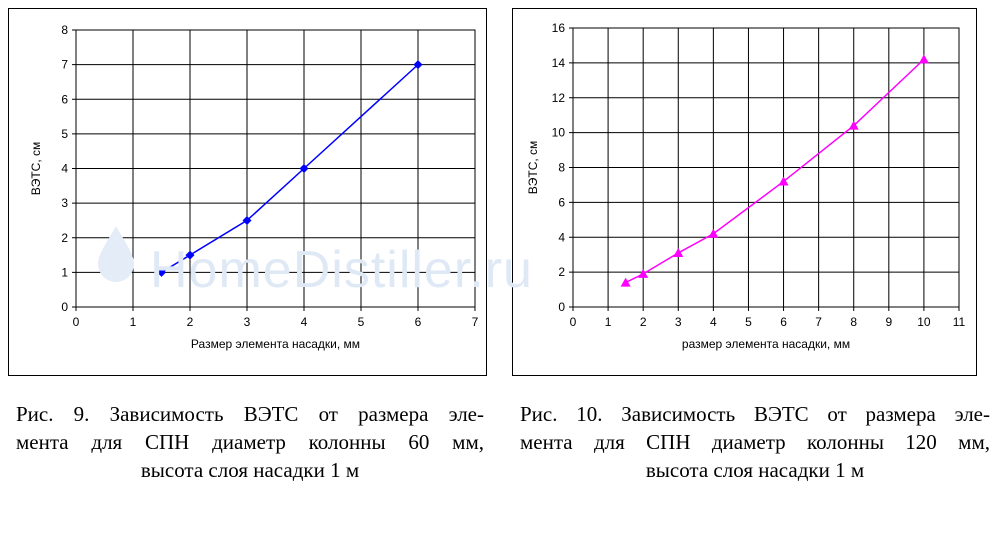 This screenshot has height=533, width=1003. What do you see at coordinates (775, 171) in the screenshot?
I see `series-line` at bounding box center [775, 171].